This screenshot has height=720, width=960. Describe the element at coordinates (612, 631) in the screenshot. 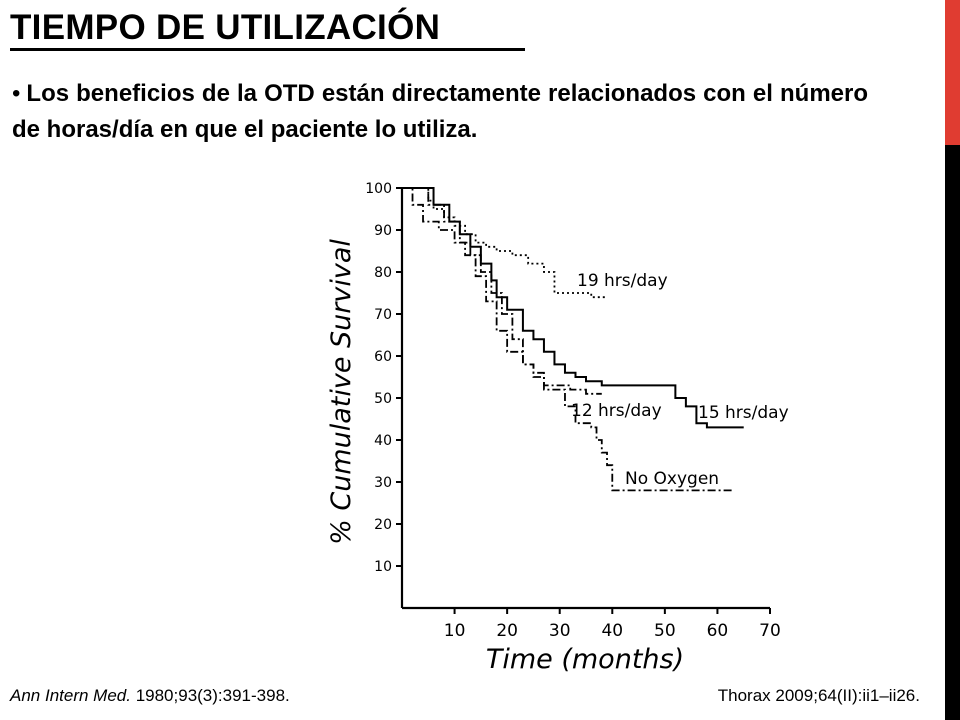

I see `x-tick-label: 40` at that location.